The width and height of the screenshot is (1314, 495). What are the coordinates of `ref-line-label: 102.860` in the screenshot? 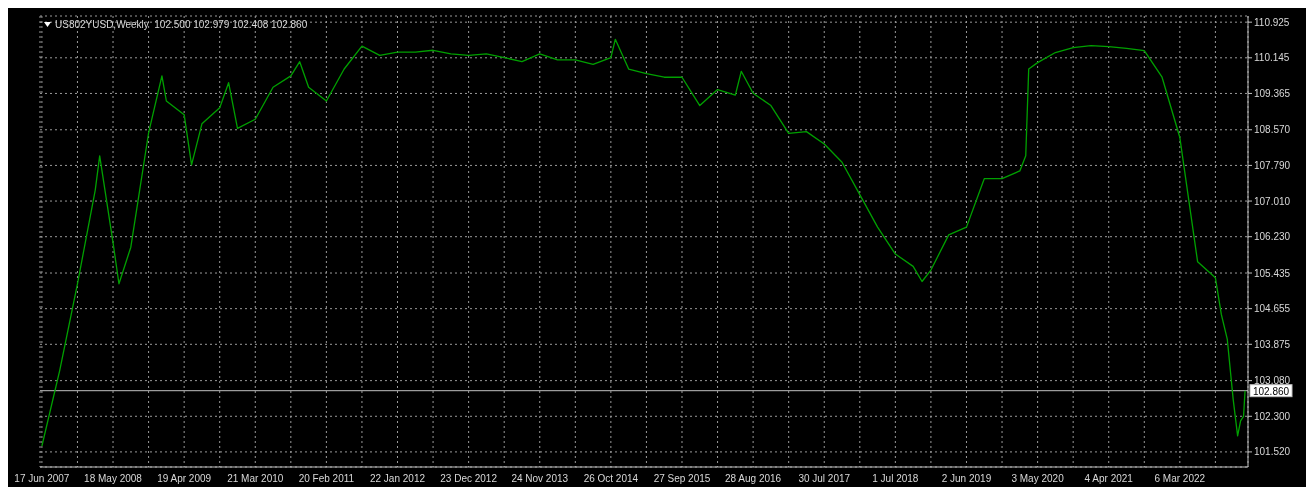 It's located at (1271, 391).